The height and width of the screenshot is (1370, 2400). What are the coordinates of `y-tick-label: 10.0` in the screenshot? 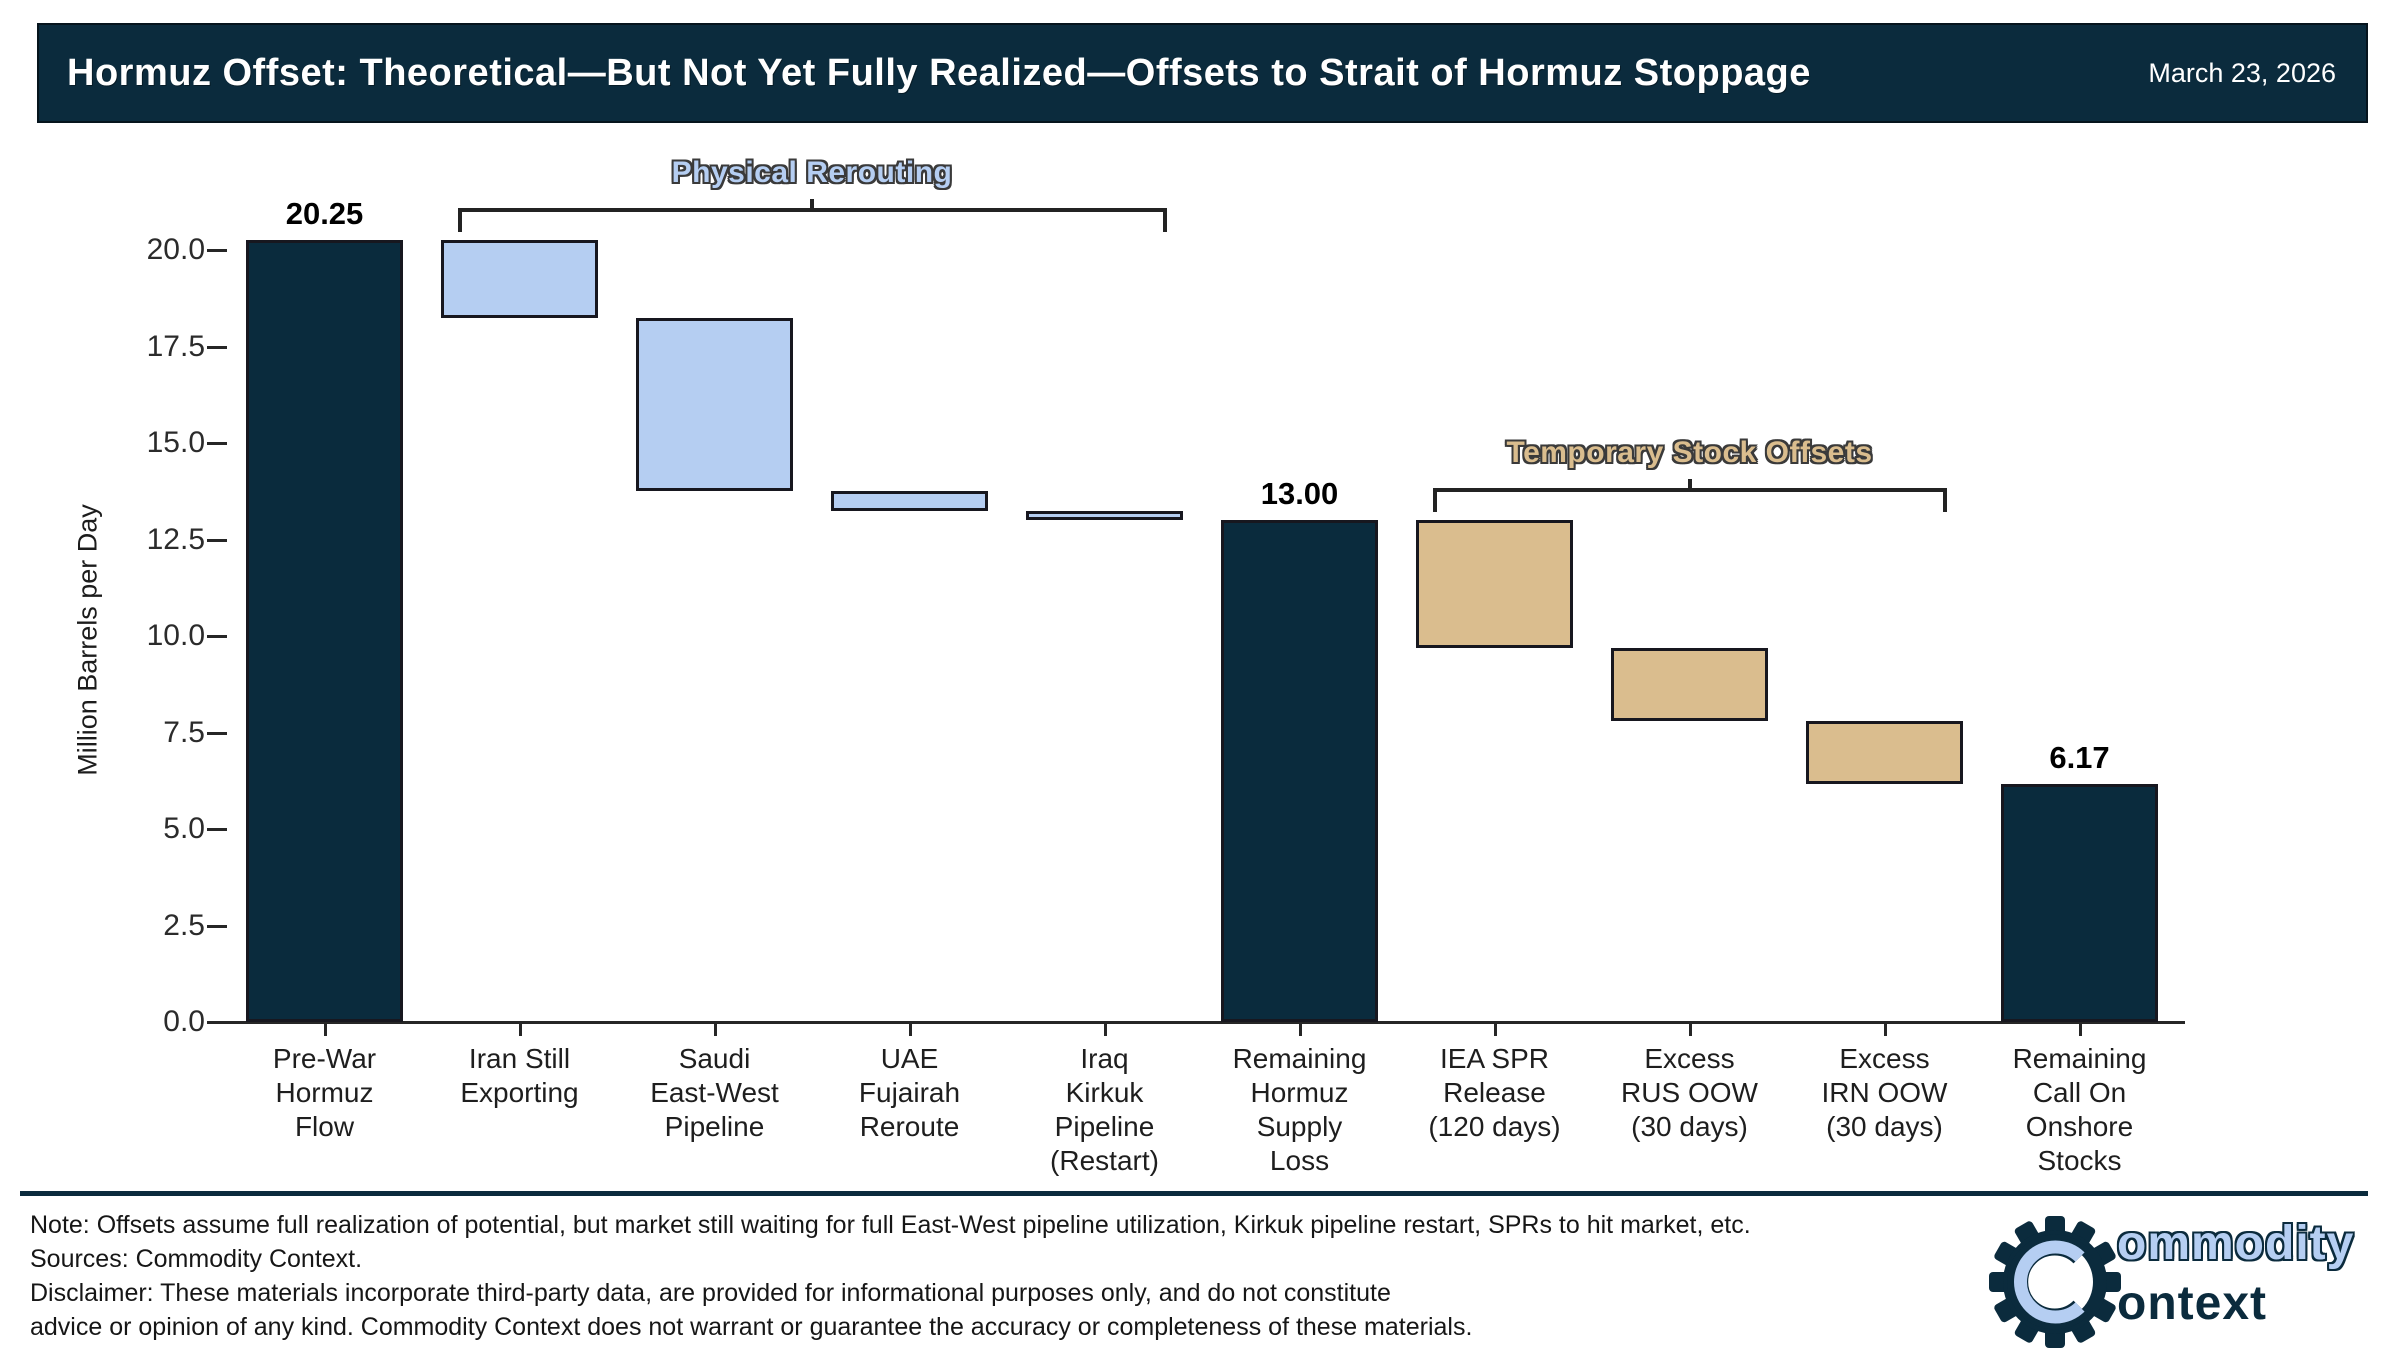 It's located at (175, 635).